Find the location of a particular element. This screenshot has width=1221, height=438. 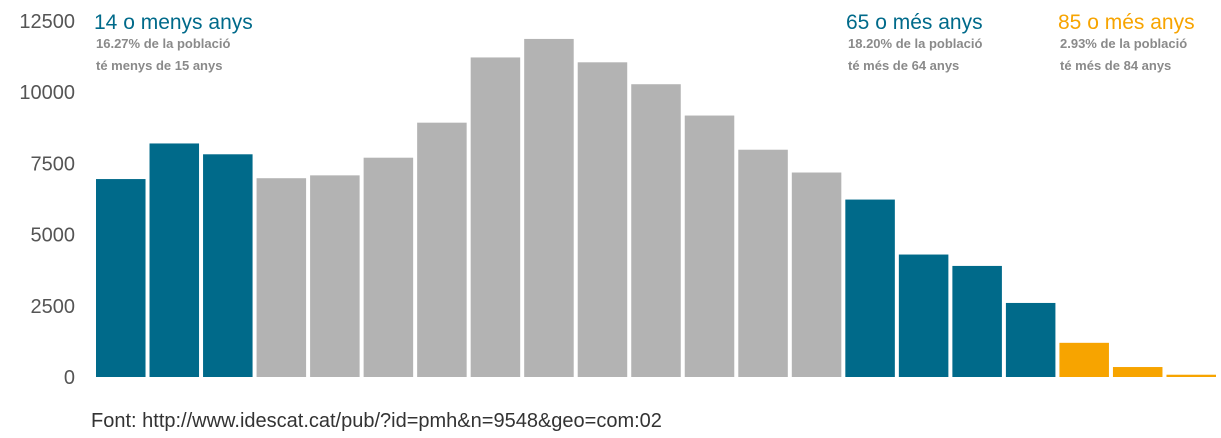

annotation-line-2: té més de 84 anys is located at coordinates (1115, 65).